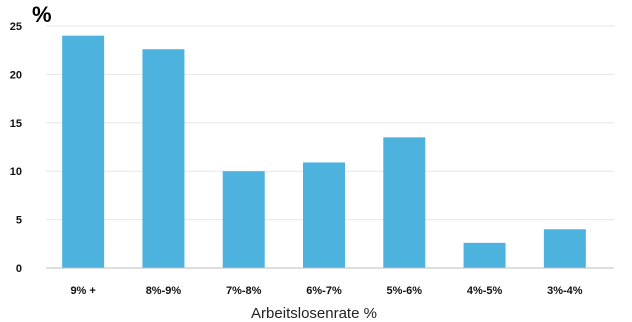 This screenshot has height=322, width=632. What do you see at coordinates (485, 291) in the screenshot?
I see `x-tick-label: 4%-5%` at bounding box center [485, 291].